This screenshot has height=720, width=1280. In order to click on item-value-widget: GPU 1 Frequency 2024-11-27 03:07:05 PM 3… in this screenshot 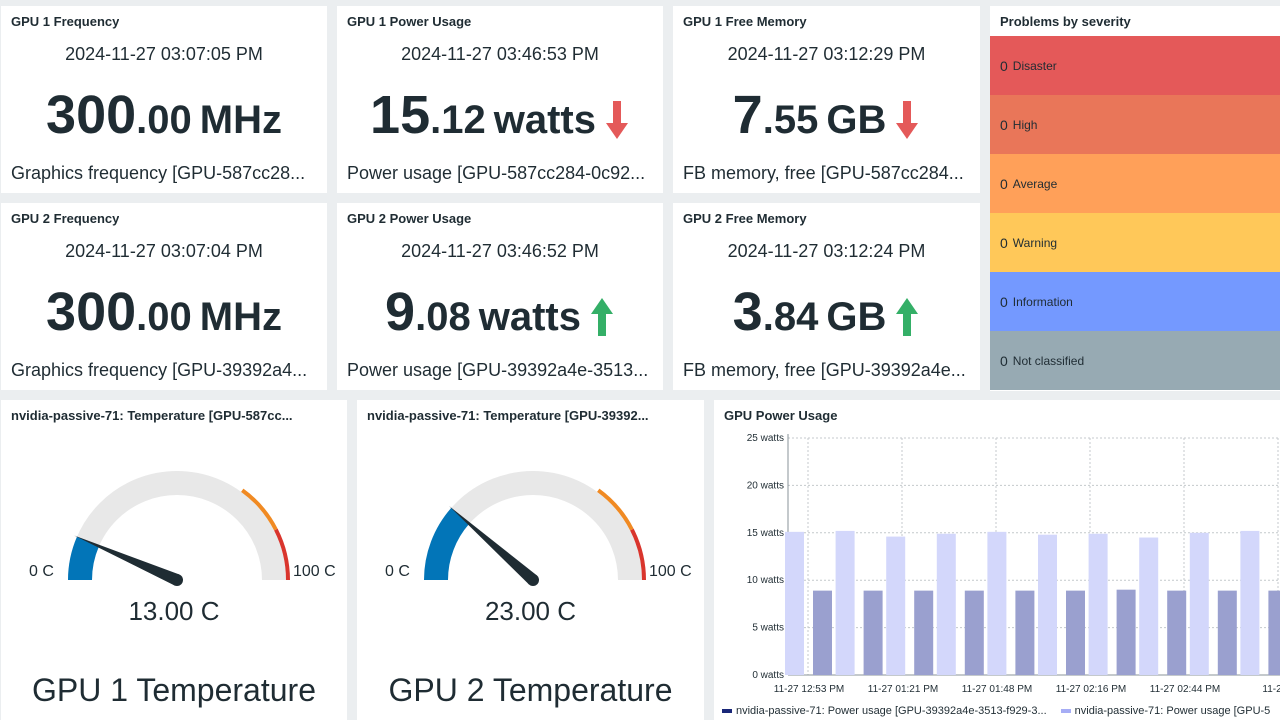, I will do `click(164, 99)`.